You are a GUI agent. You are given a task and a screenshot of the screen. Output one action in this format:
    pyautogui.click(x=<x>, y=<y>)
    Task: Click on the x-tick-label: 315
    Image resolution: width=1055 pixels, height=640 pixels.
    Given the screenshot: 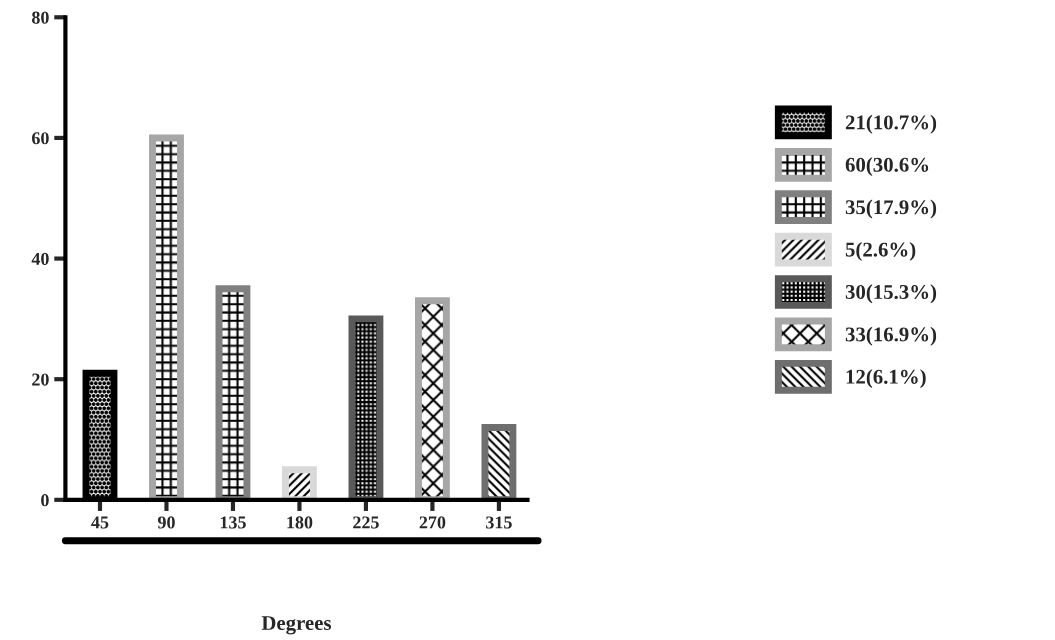 What is the action you would take?
    pyautogui.click(x=499, y=522)
    